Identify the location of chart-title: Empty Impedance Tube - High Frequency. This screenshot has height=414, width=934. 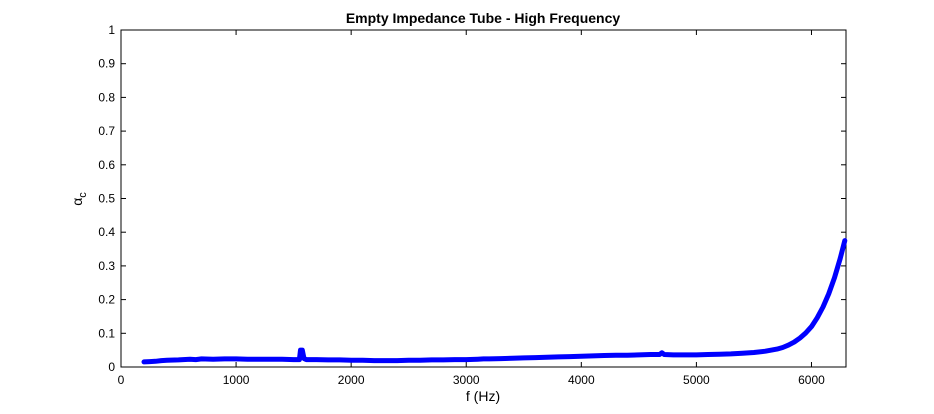
(483, 18).